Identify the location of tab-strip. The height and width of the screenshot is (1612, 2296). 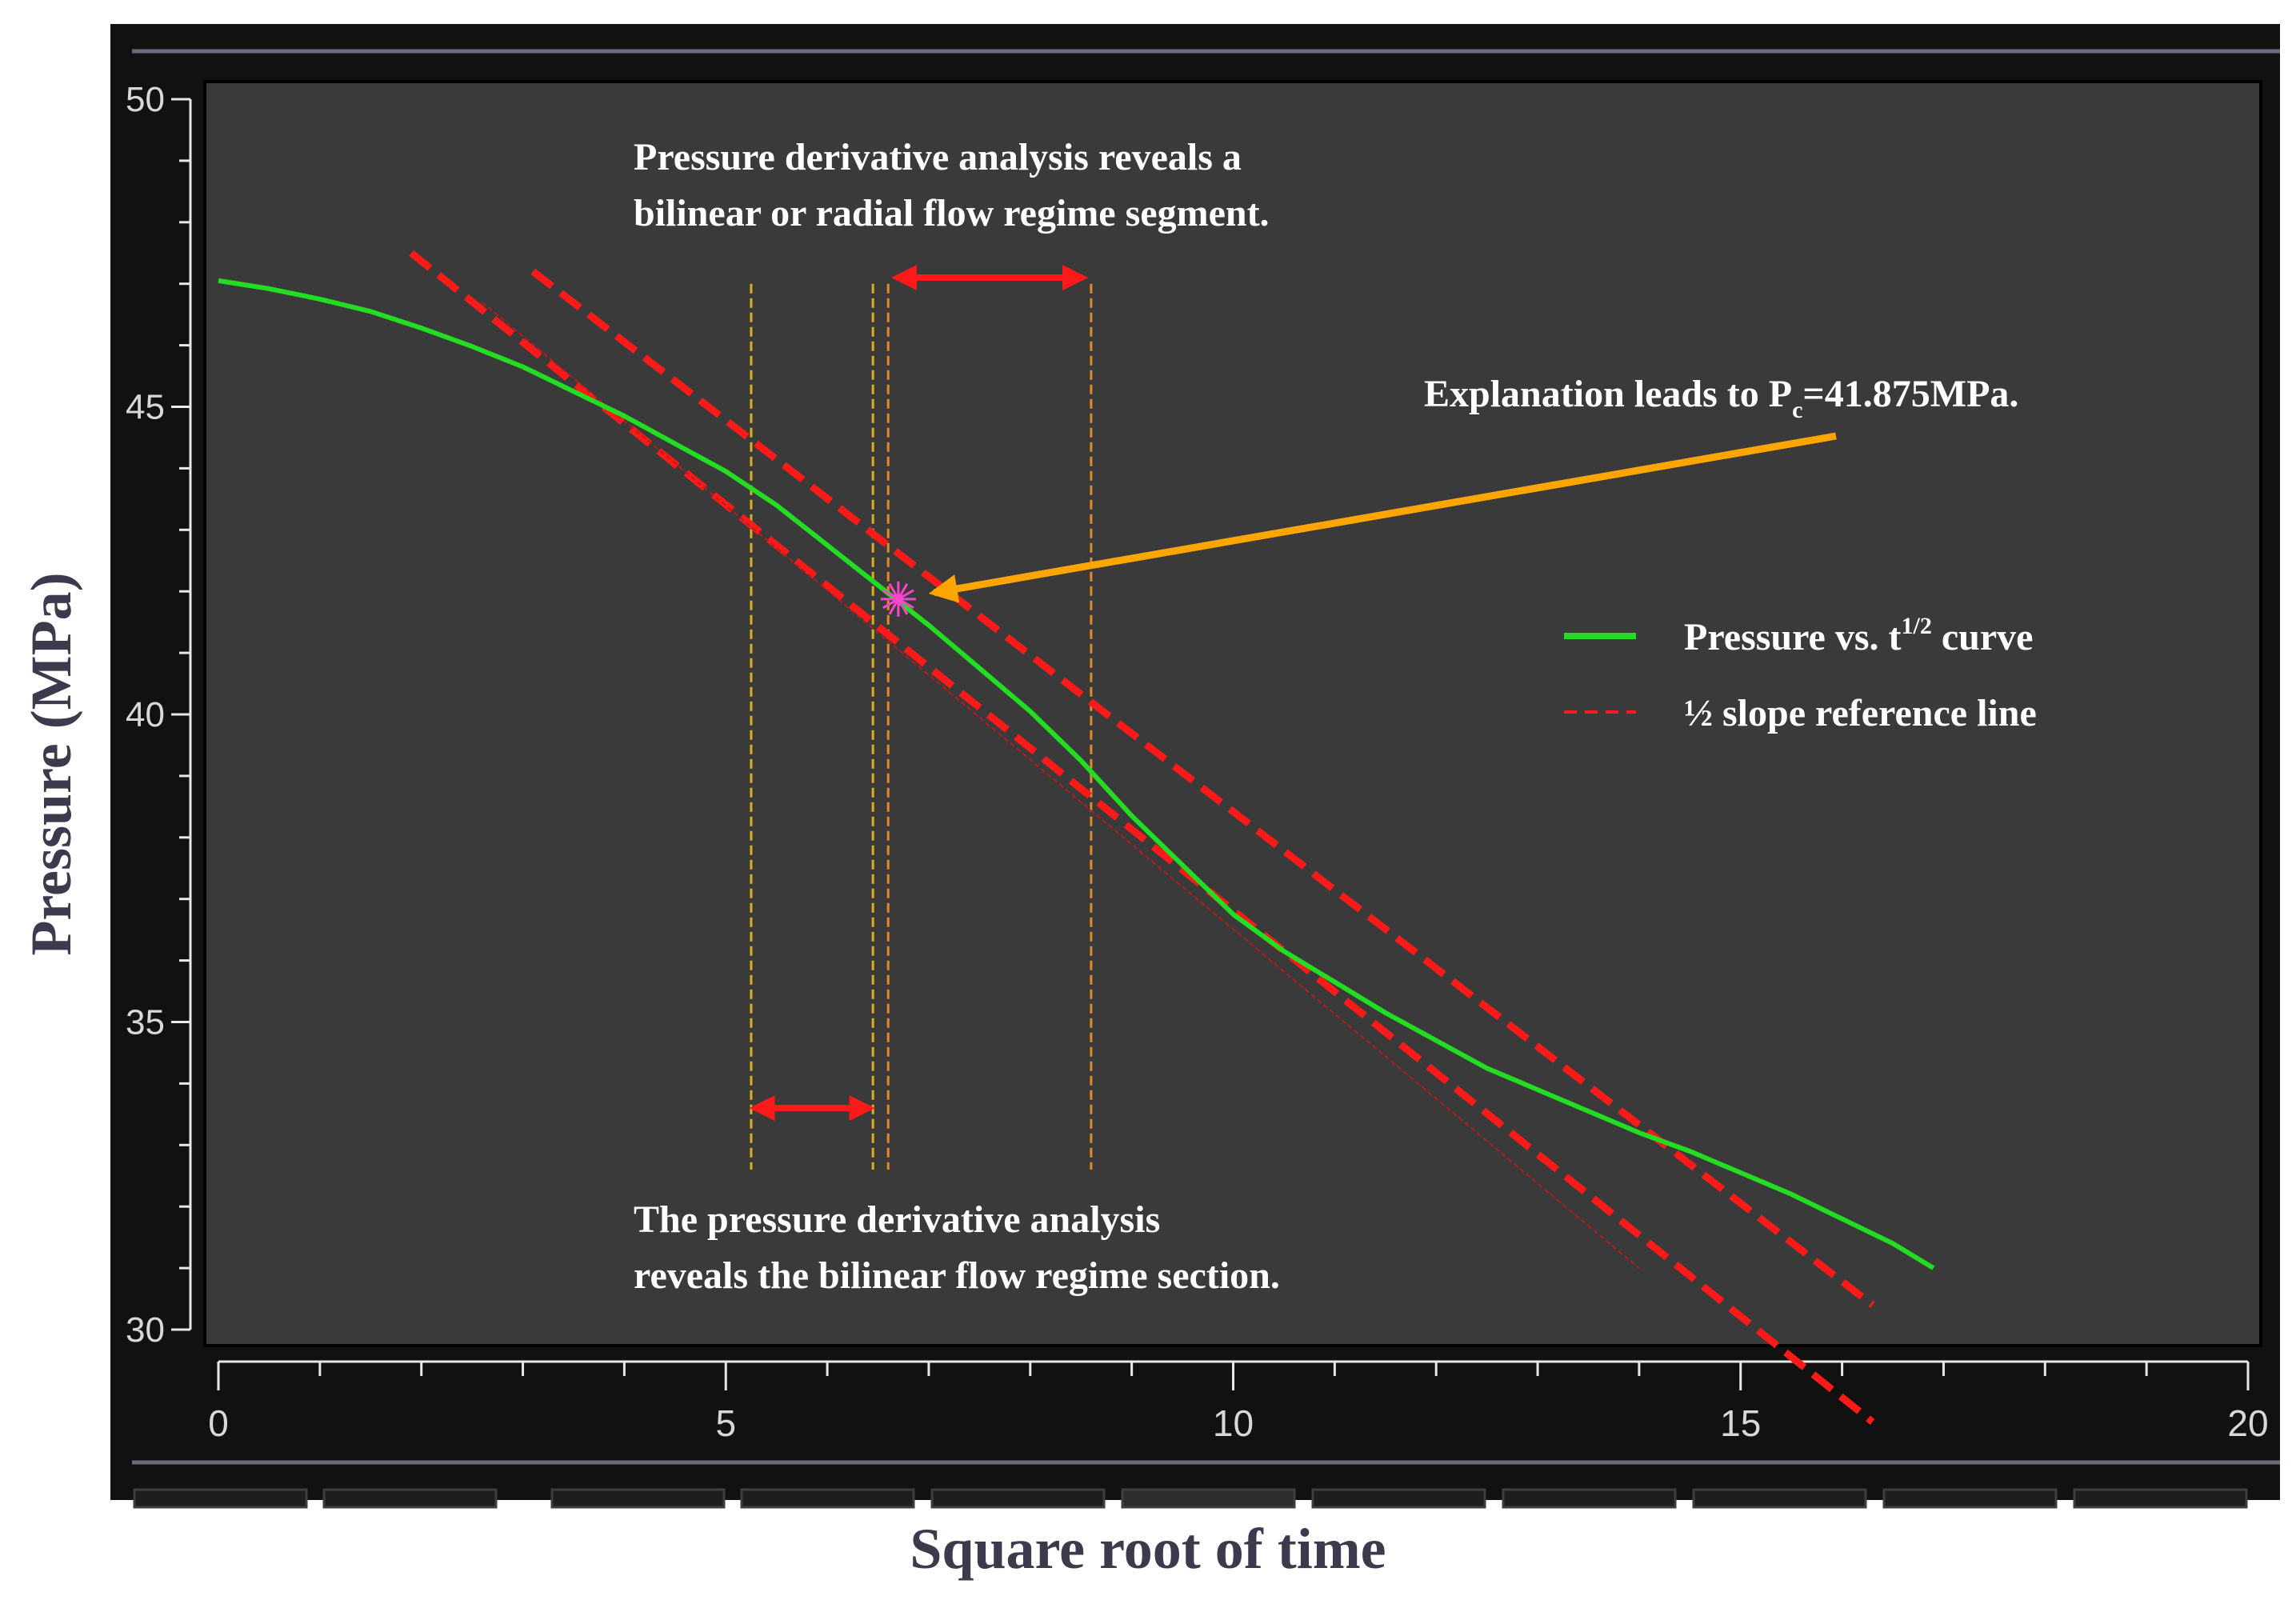
(1190, 1498).